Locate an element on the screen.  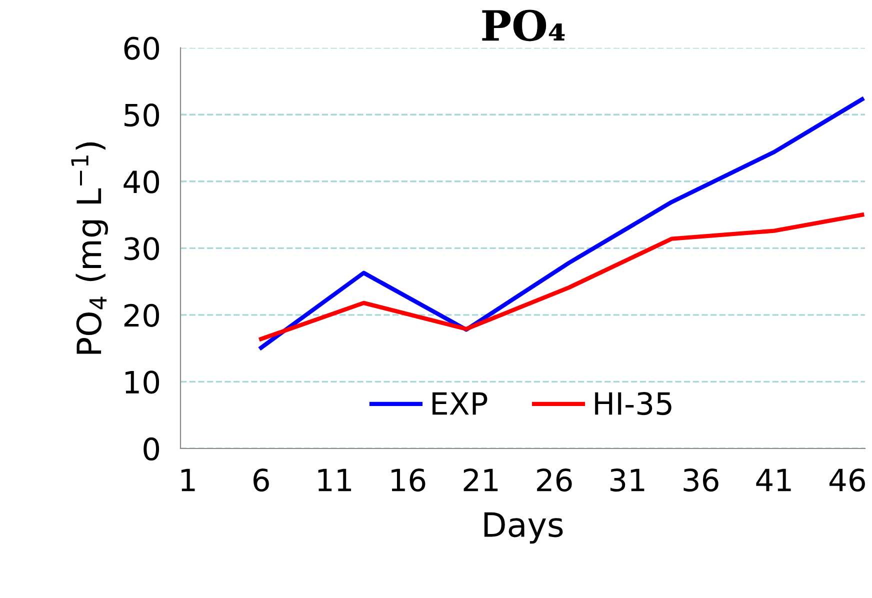
chart-title: PO₄ is located at coordinates (523, 26).